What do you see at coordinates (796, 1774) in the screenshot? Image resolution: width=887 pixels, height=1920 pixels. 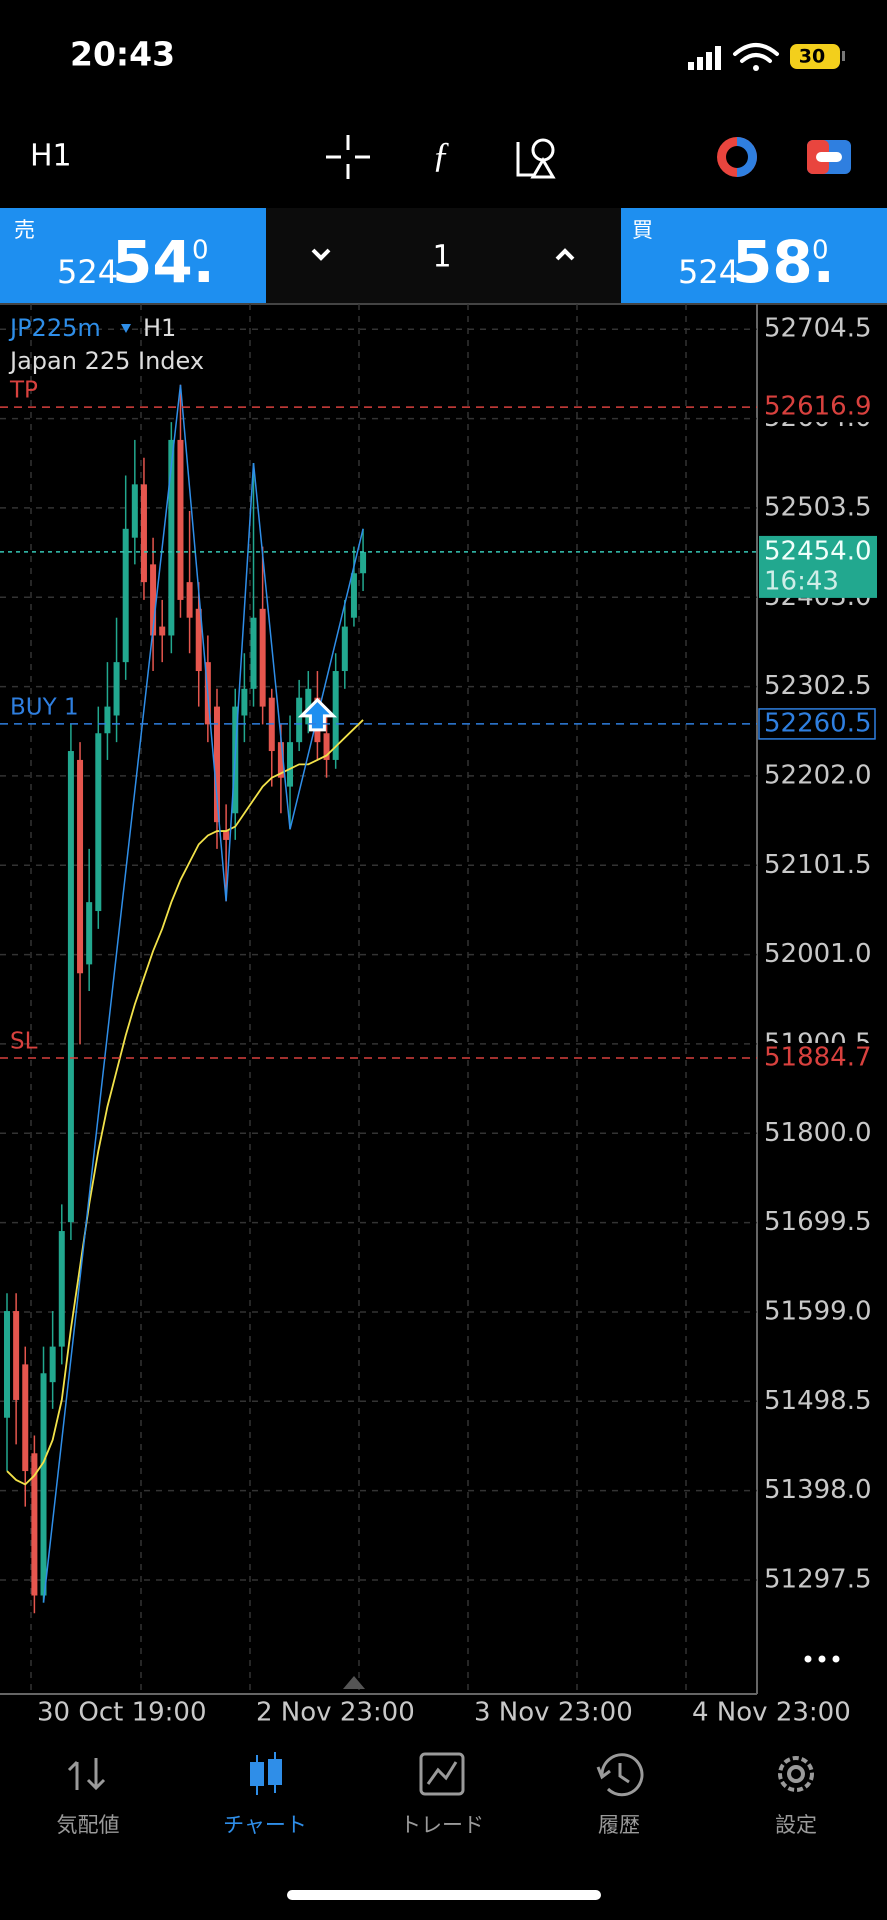 I see `settings-icon` at bounding box center [796, 1774].